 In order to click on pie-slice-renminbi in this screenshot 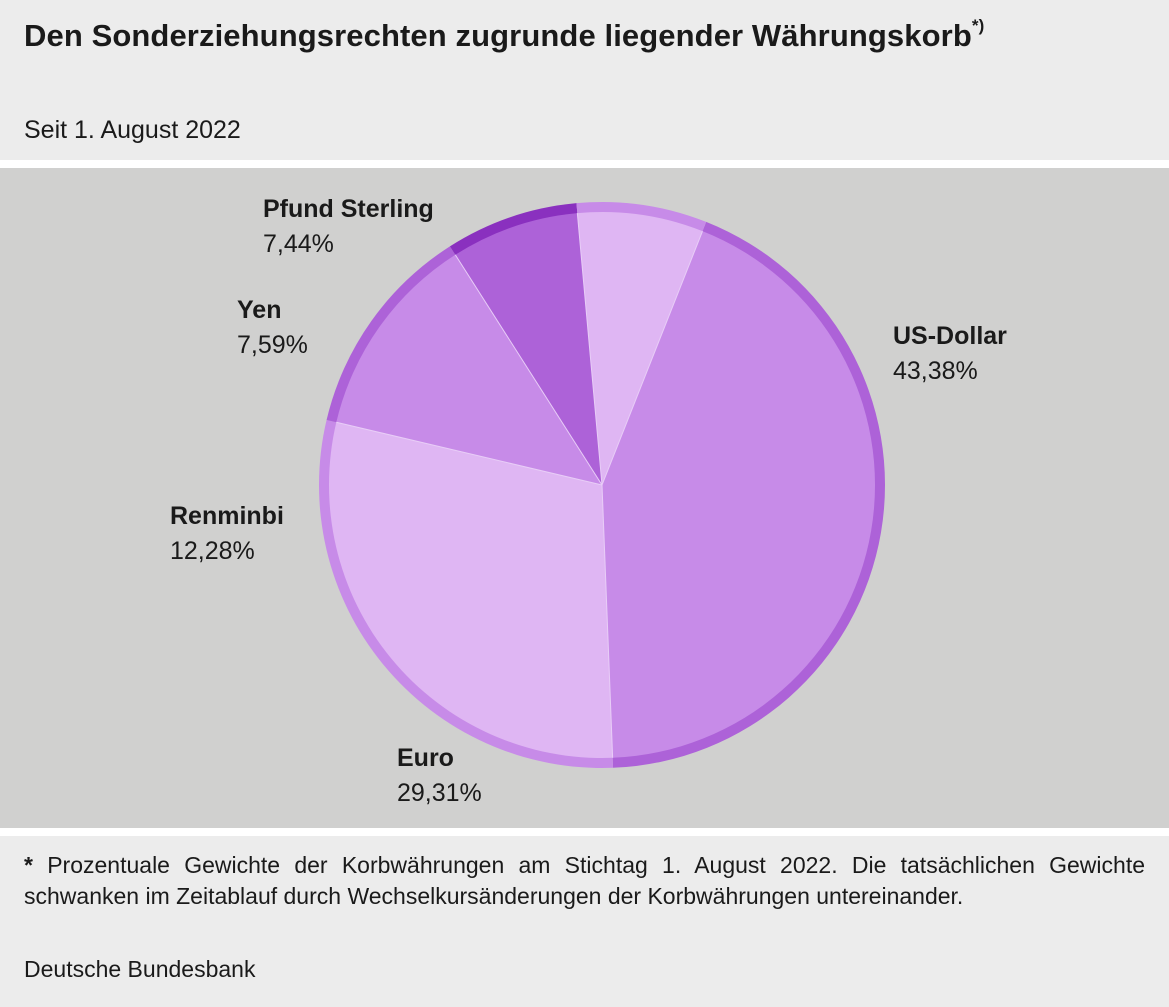, I will do `click(469, 369)`.